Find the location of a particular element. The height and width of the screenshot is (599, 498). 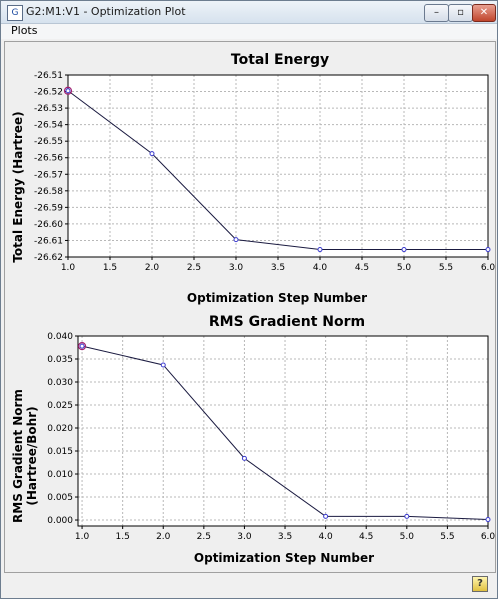

close-button: ✕ is located at coordinates (484, 13).